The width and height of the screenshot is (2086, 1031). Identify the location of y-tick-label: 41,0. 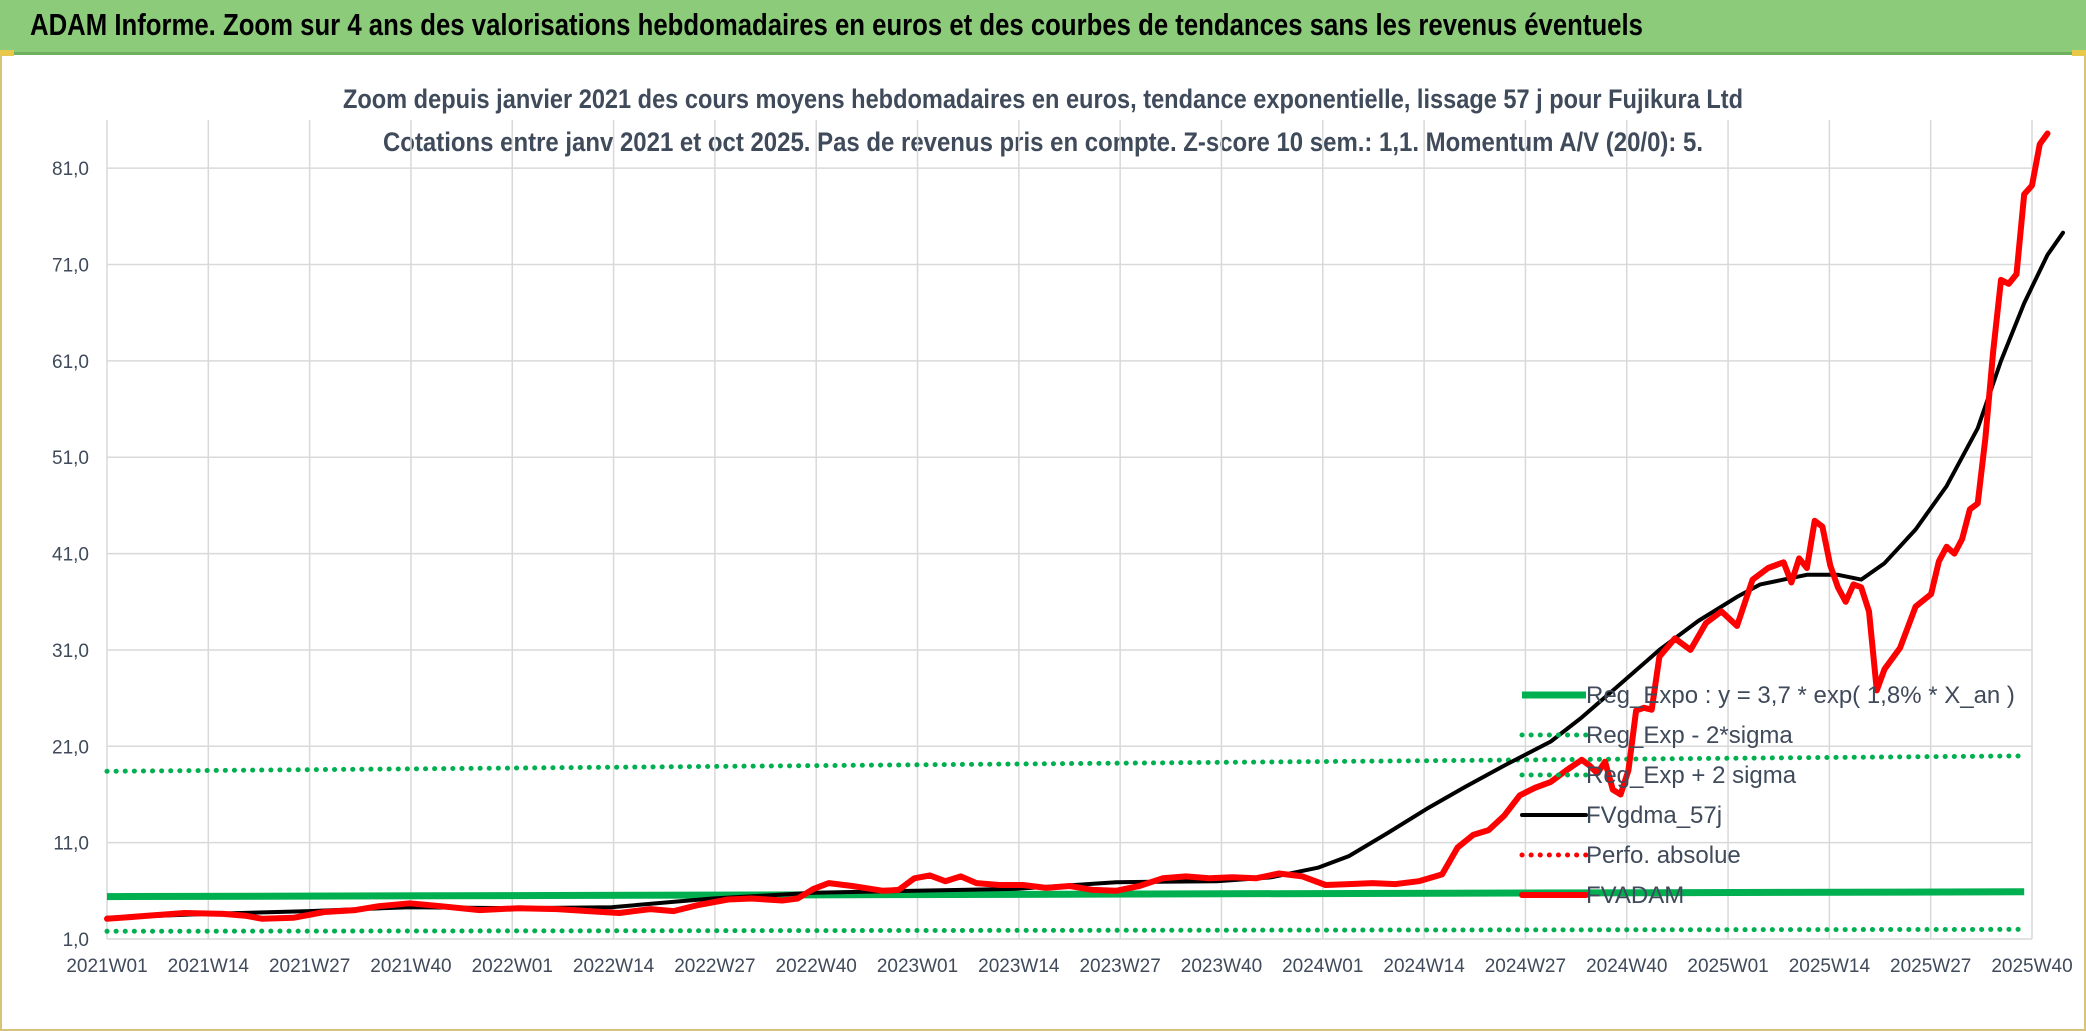
(70, 555).